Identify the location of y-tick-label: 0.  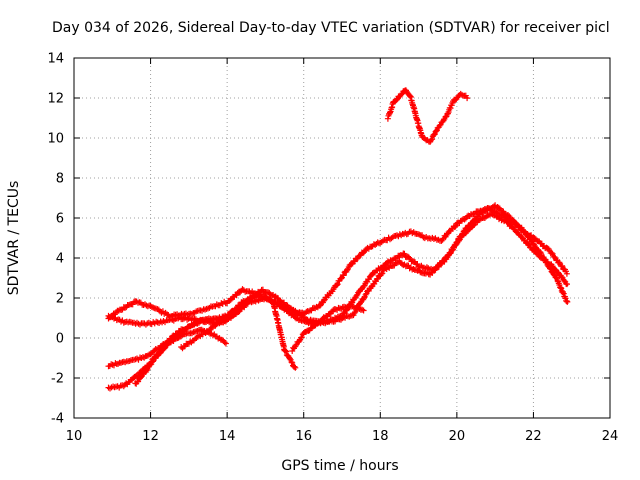
(60, 339).